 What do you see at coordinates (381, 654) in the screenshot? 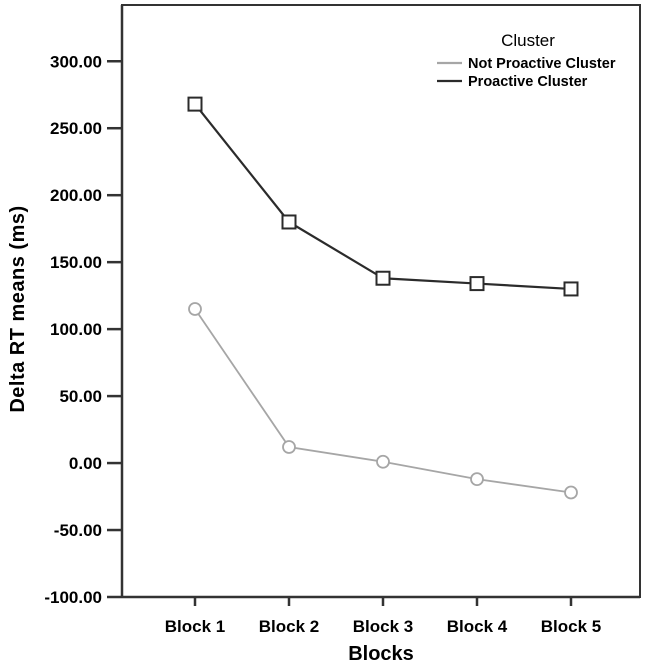
I see `x-axis-title: Blocks` at bounding box center [381, 654].